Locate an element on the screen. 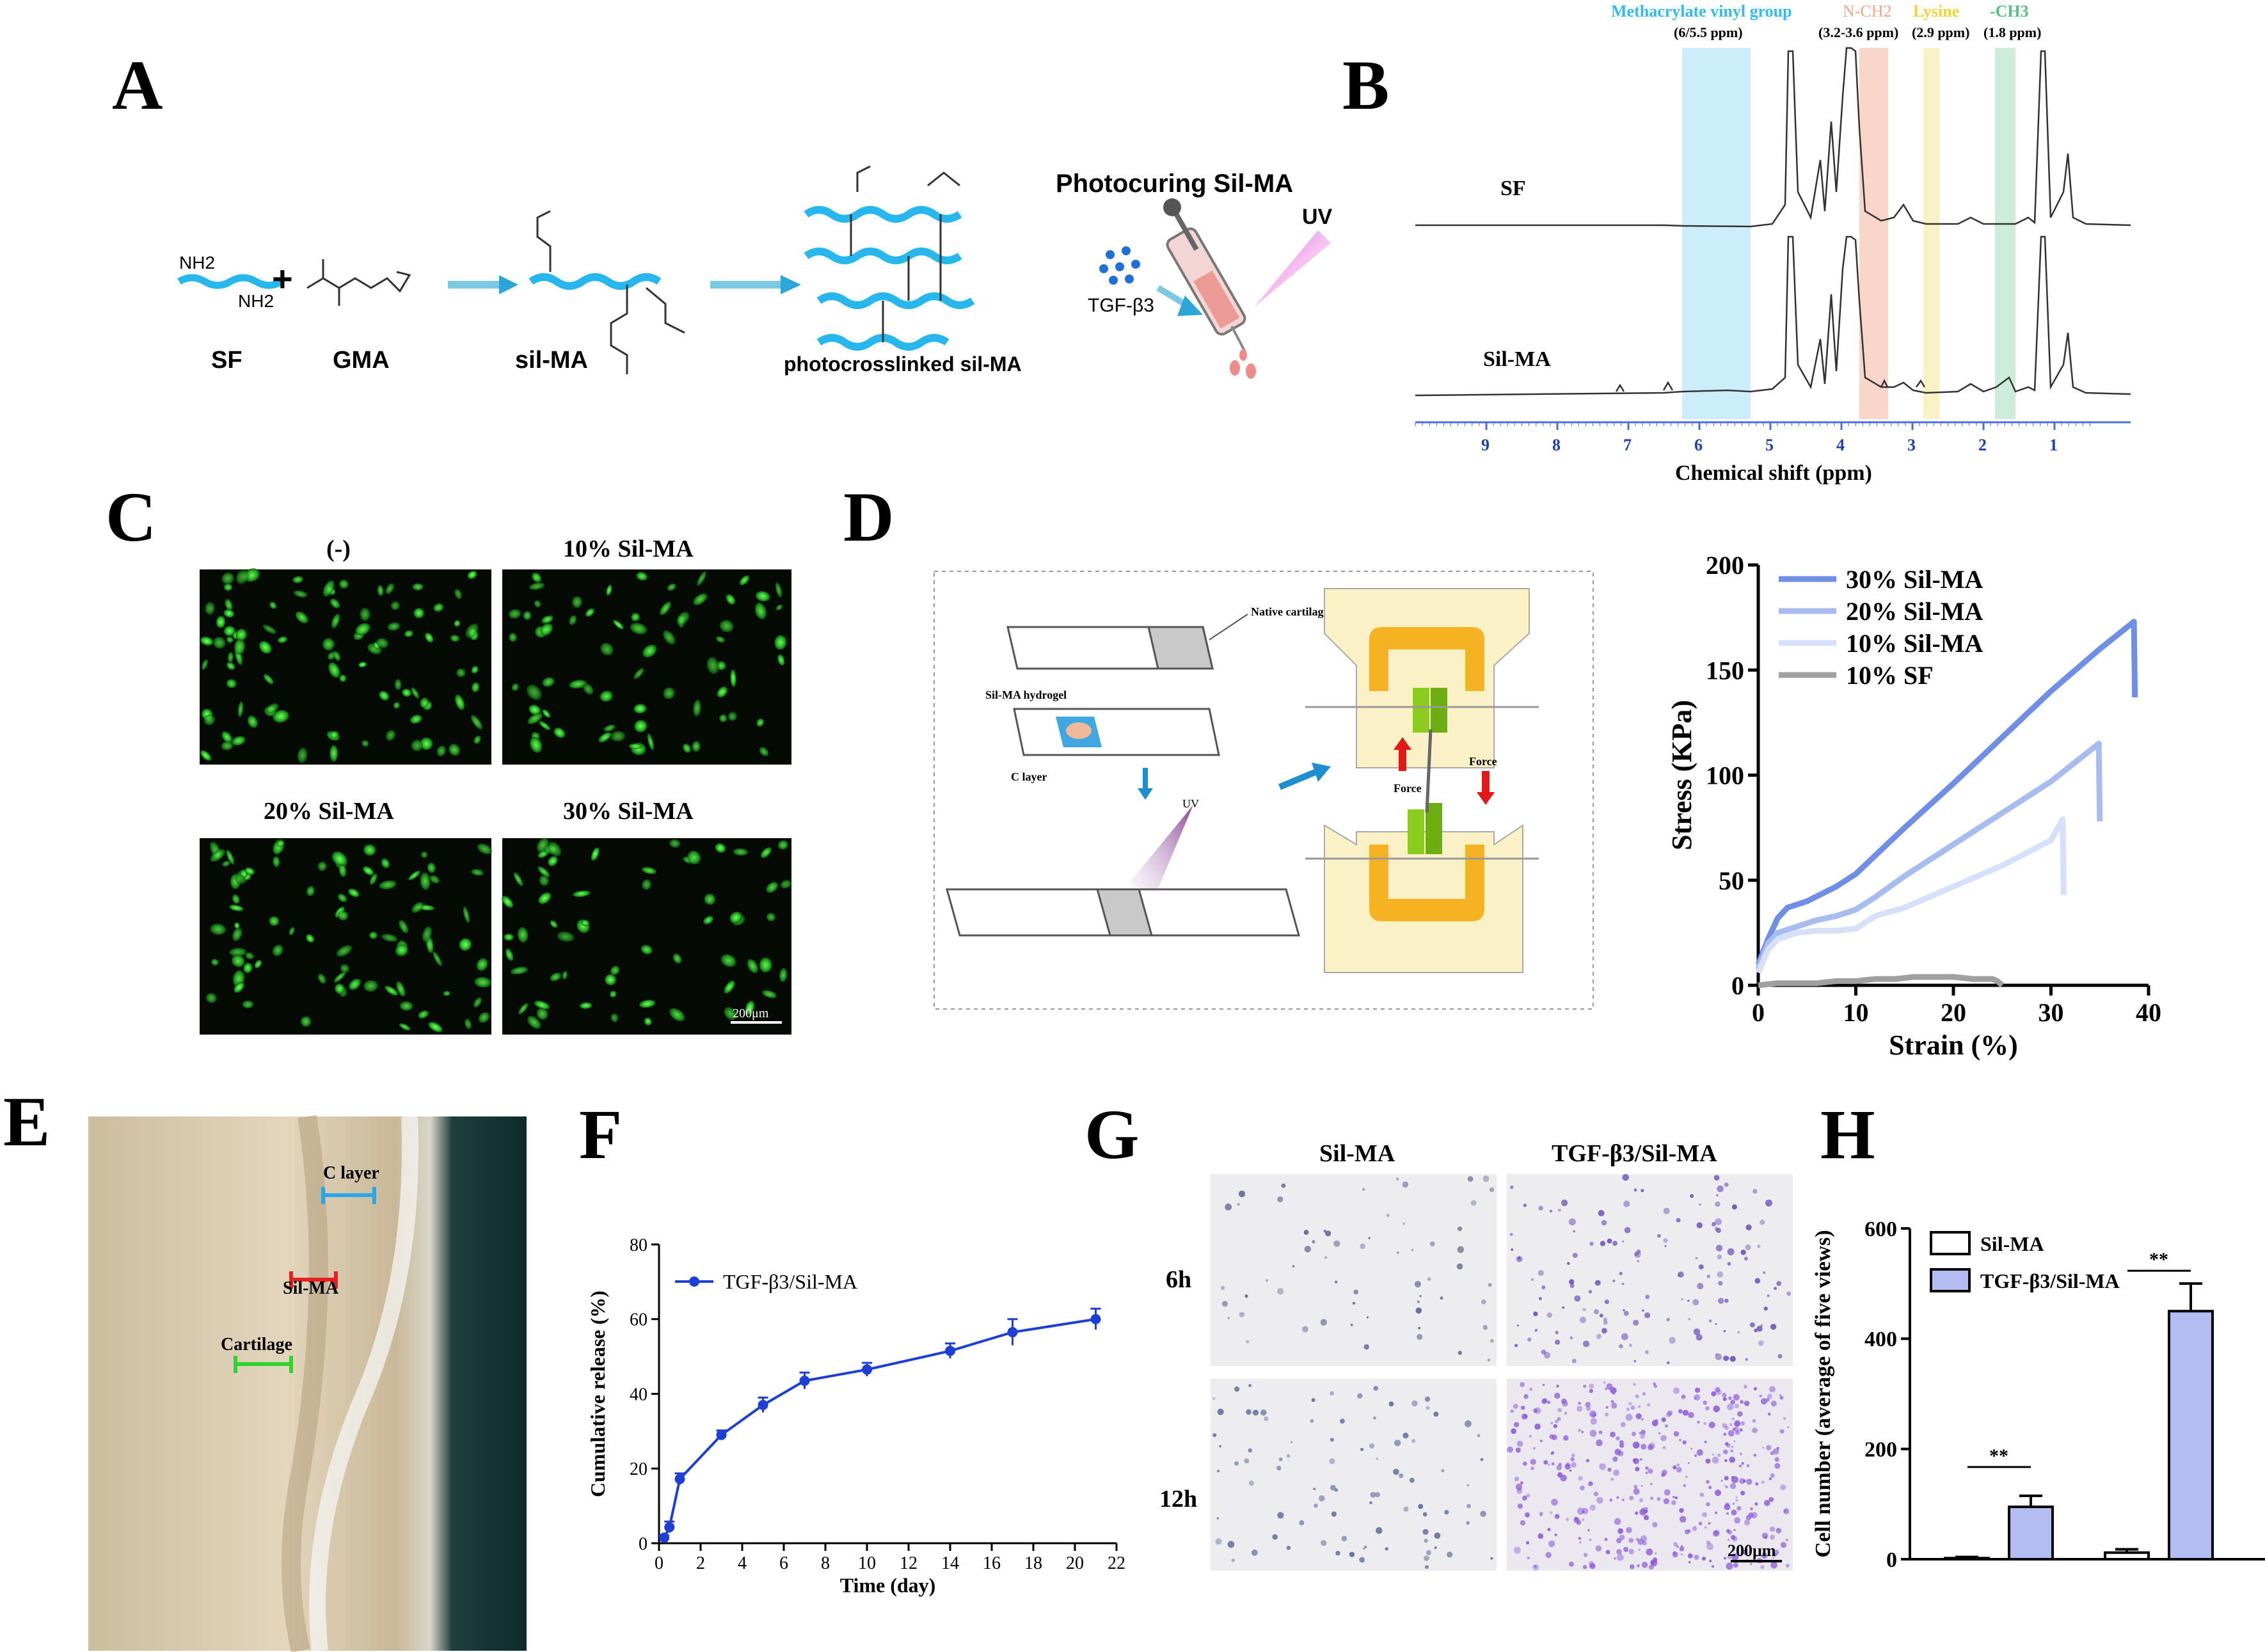  d-label-force-right: Force is located at coordinates (1483, 761).